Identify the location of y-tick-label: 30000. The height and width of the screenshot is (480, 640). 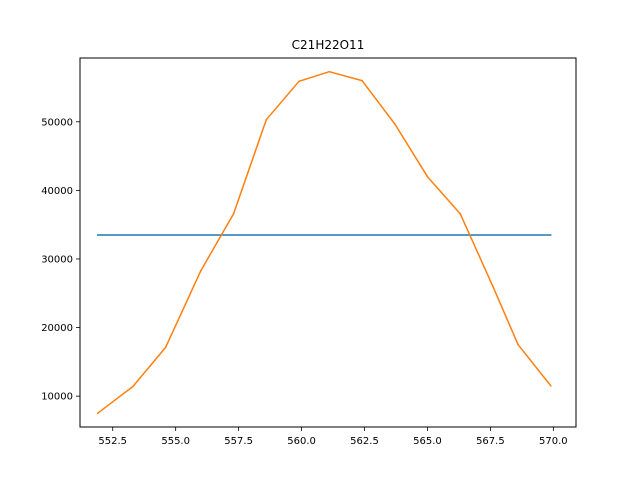
(57, 259).